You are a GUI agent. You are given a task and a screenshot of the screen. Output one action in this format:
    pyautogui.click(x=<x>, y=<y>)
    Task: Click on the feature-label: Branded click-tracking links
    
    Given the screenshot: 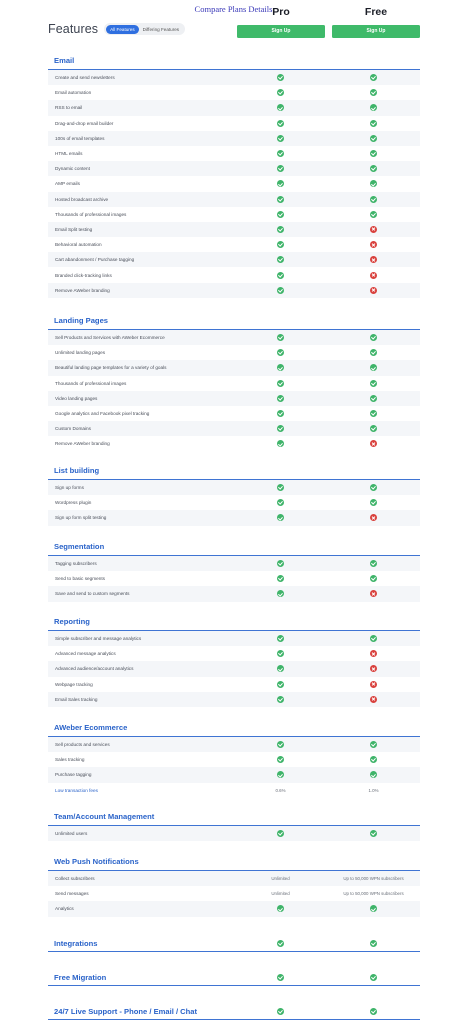 What is the action you would take?
    pyautogui.click(x=83, y=275)
    